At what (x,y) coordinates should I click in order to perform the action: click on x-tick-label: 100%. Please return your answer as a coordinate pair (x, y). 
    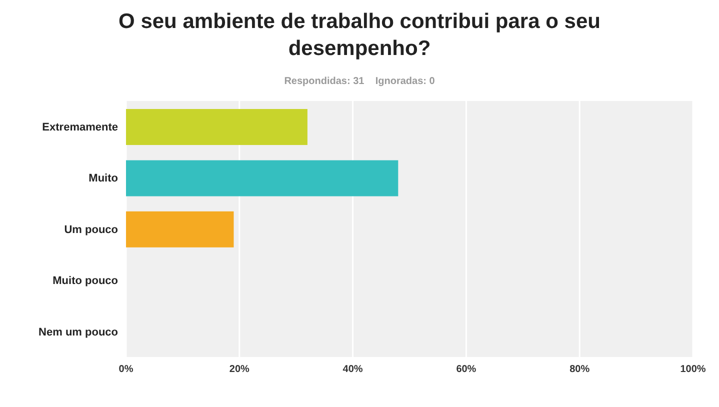
    Looking at the image, I should click on (693, 370).